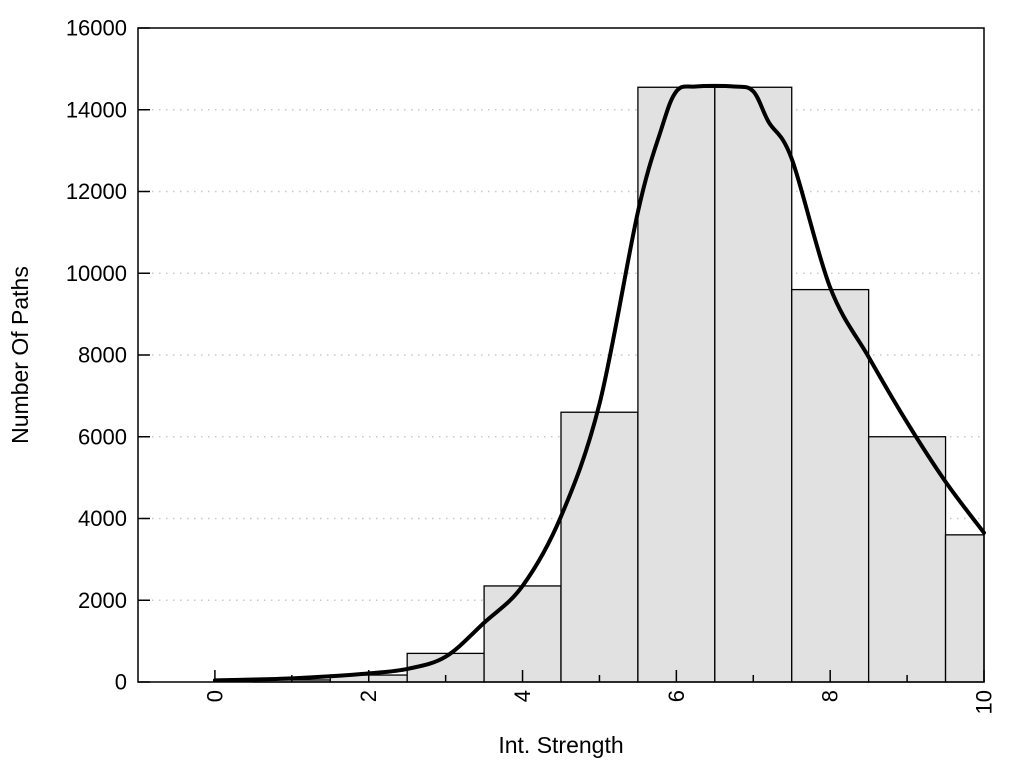 This screenshot has width=1024, height=768. I want to click on x-axis-label: Int. Strength, so click(560, 745).